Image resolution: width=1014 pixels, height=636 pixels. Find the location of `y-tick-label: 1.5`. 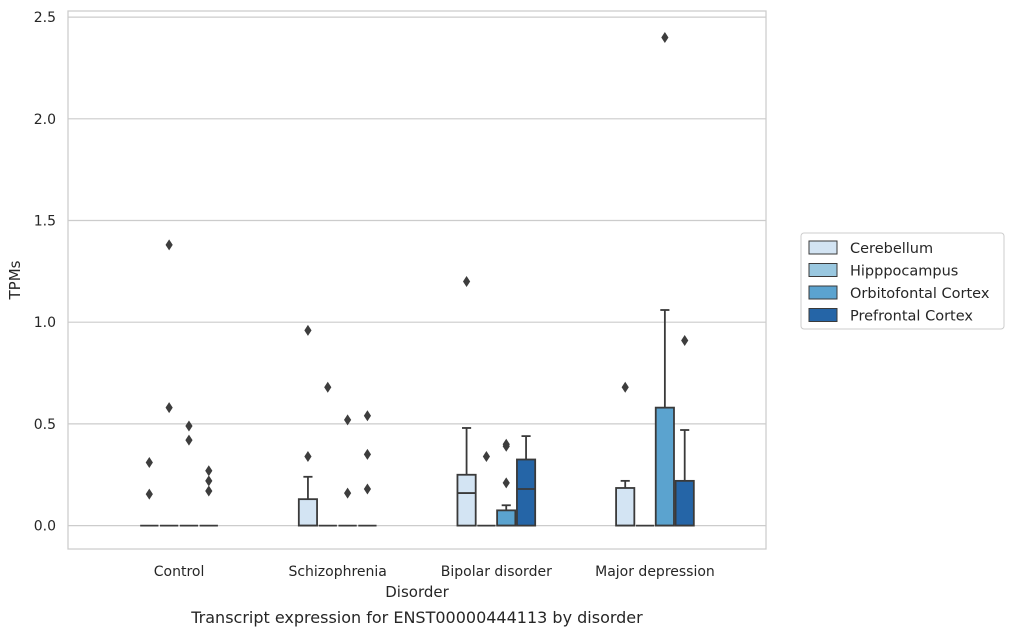

y-tick-label: 1.5 is located at coordinates (45, 222).